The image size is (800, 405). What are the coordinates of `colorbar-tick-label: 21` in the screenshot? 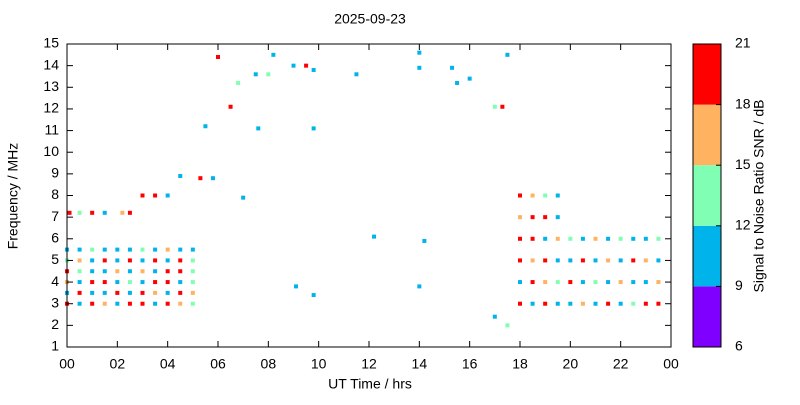 It's located at (743, 43).